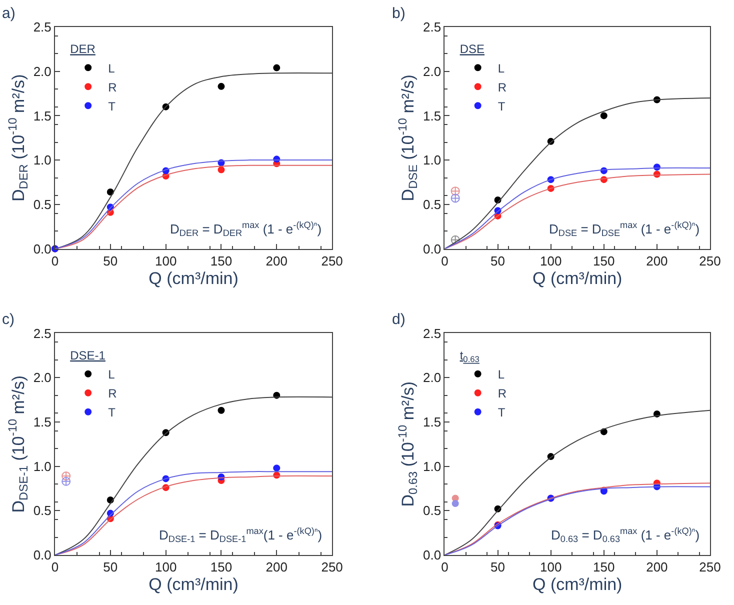  What do you see at coordinates (240, 535) in the screenshot?
I see `annotation: D$_{DSE-1}$ = D$_{DSE-1}$$^{max}$(1 - e$^{-(kQ)ⁿ}$)` at bounding box center [240, 535].